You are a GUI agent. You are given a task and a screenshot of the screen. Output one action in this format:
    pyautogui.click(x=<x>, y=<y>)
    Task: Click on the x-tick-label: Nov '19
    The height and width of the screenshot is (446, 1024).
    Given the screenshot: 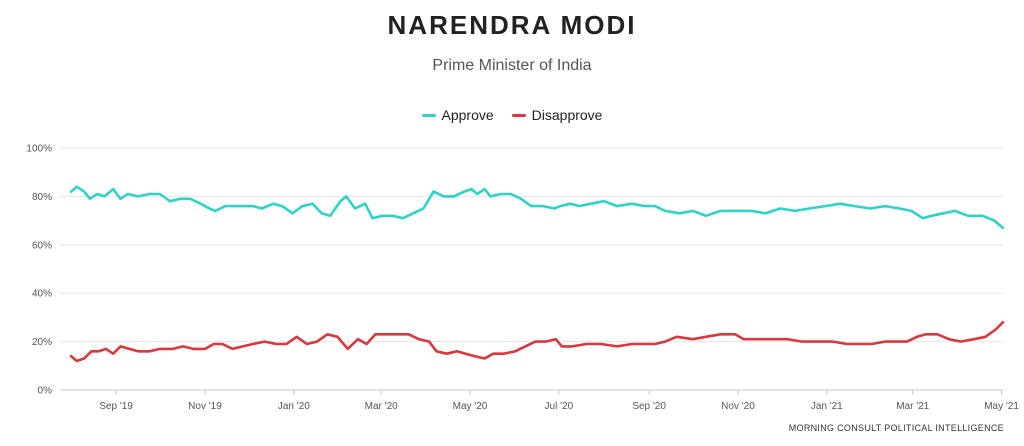 What is the action you would take?
    pyautogui.click(x=205, y=406)
    